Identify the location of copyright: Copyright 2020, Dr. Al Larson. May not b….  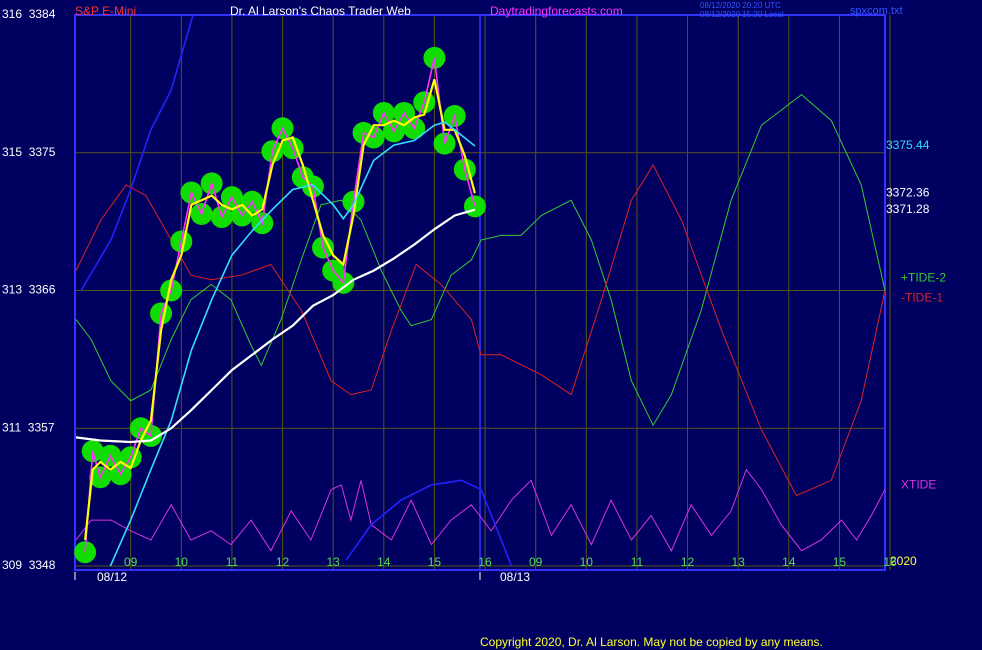
(651, 642).